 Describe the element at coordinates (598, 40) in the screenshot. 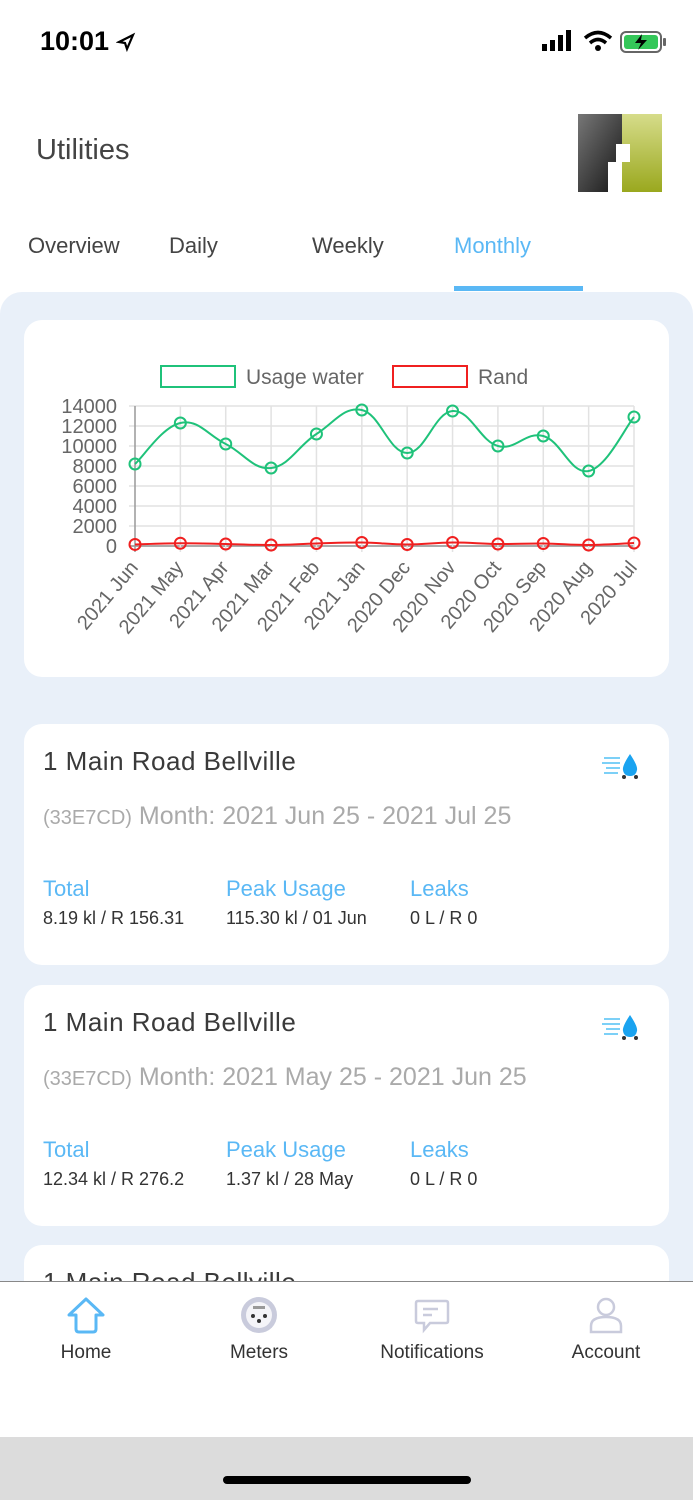

I see `wifi-icon` at that location.